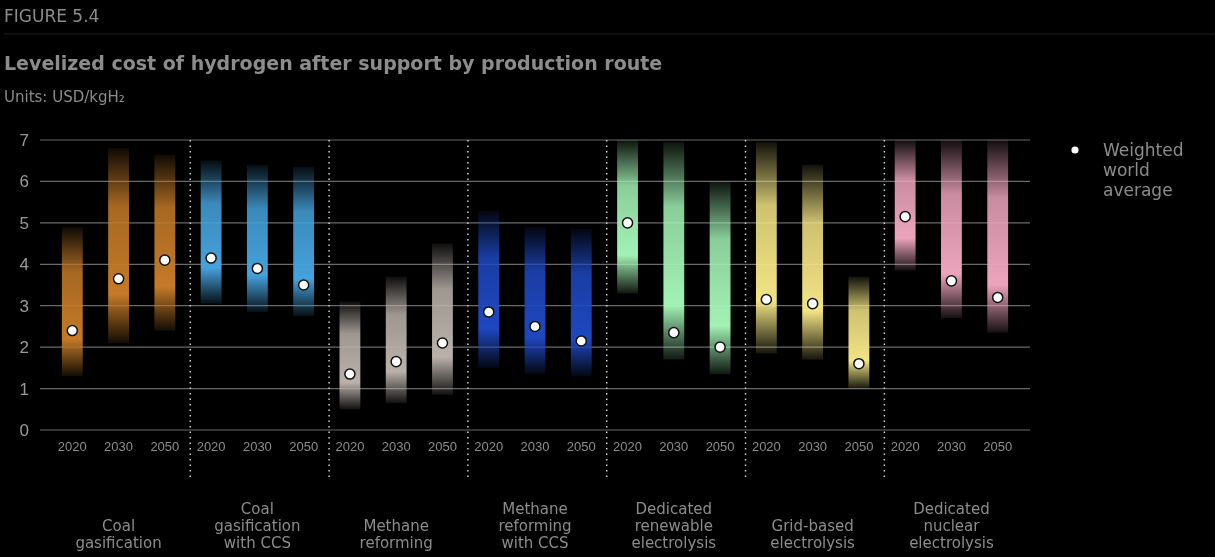 This screenshot has width=1215, height=557. I want to click on y-tick-label: 0, so click(24, 430).